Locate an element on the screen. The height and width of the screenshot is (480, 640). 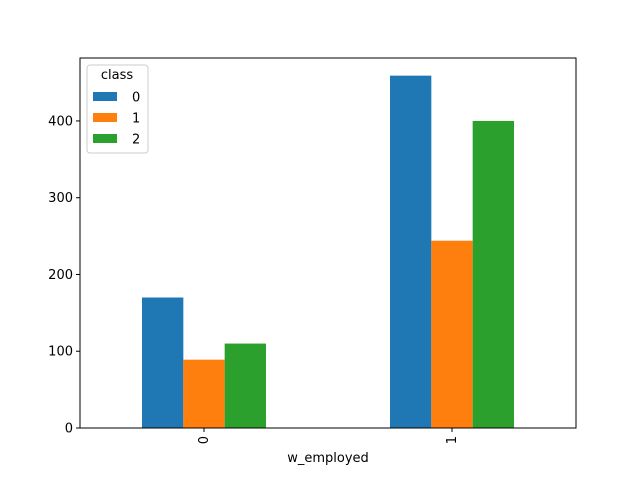
y-tick-label: 400 is located at coordinates (60, 121).